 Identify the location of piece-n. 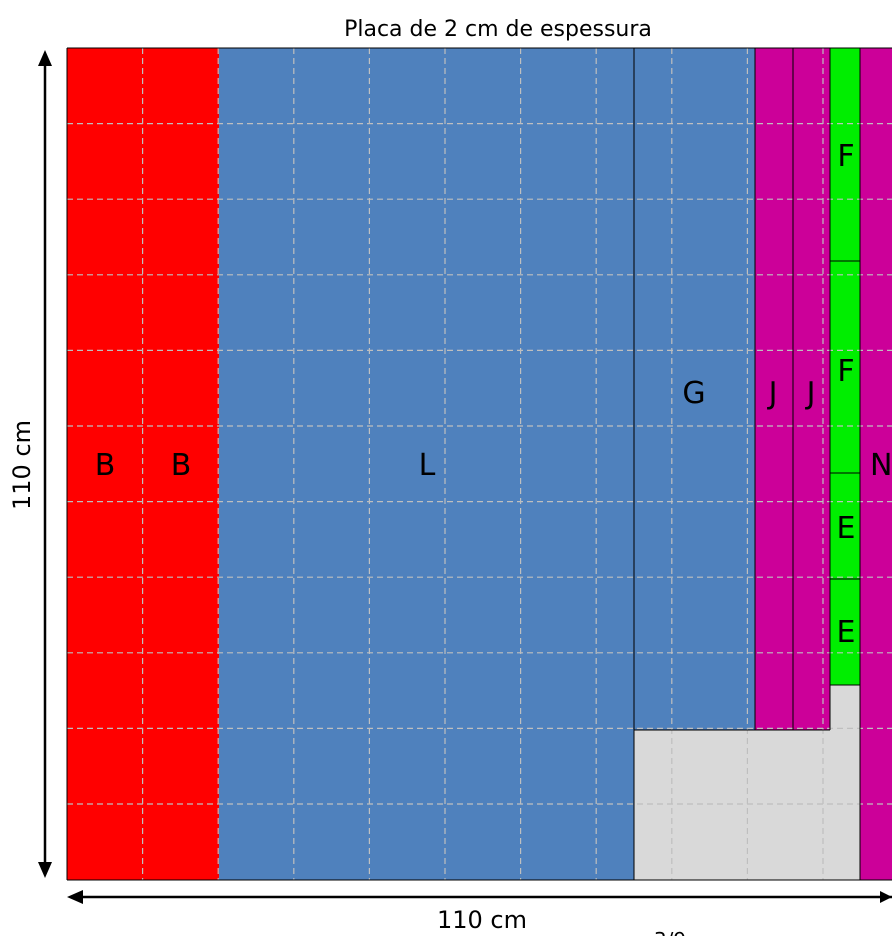
(876, 464).